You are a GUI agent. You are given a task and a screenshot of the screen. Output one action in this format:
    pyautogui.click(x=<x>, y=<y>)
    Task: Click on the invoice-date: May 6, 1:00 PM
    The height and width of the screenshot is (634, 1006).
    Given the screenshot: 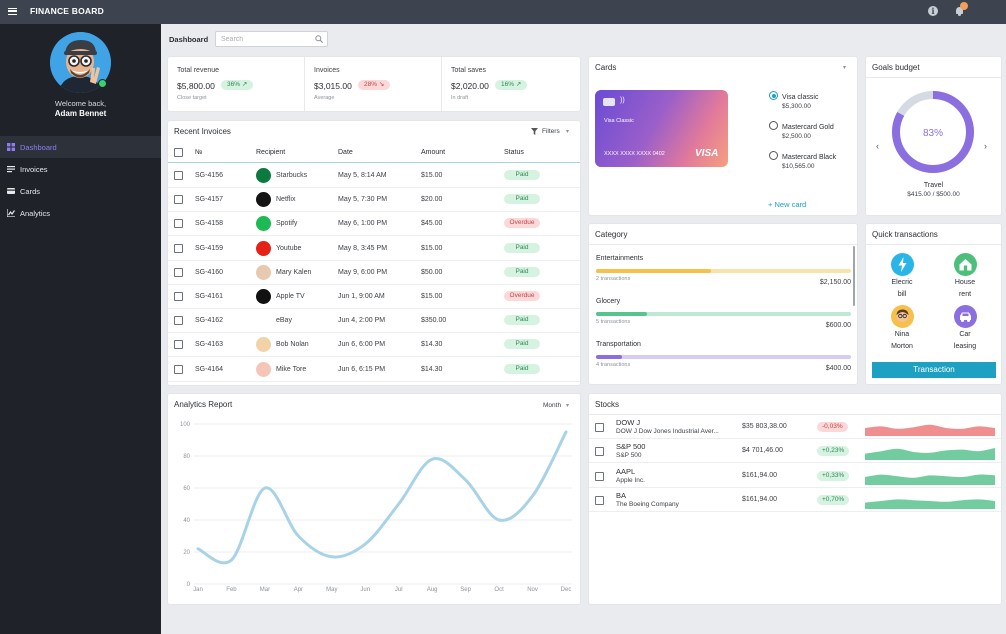 What is the action you would take?
    pyautogui.click(x=363, y=224)
    